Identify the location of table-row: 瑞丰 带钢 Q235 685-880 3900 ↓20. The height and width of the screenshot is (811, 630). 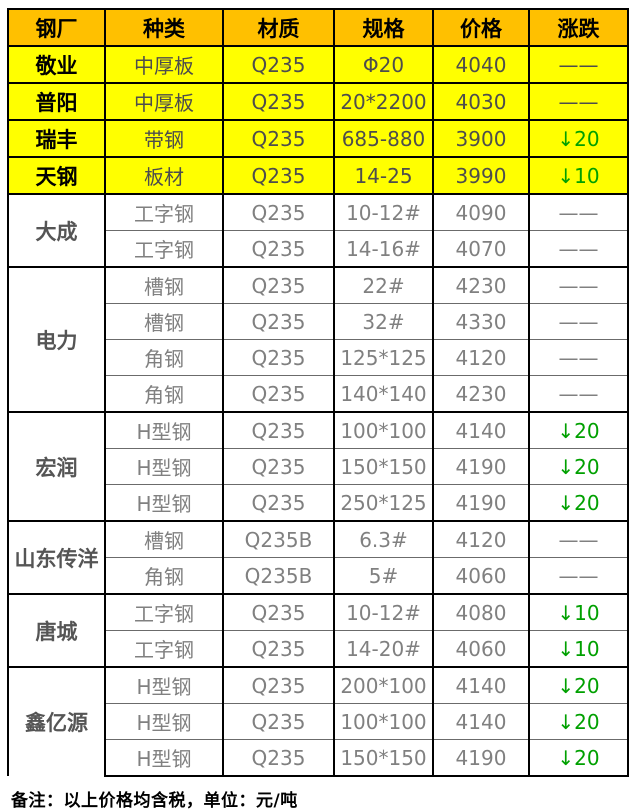
(318, 138).